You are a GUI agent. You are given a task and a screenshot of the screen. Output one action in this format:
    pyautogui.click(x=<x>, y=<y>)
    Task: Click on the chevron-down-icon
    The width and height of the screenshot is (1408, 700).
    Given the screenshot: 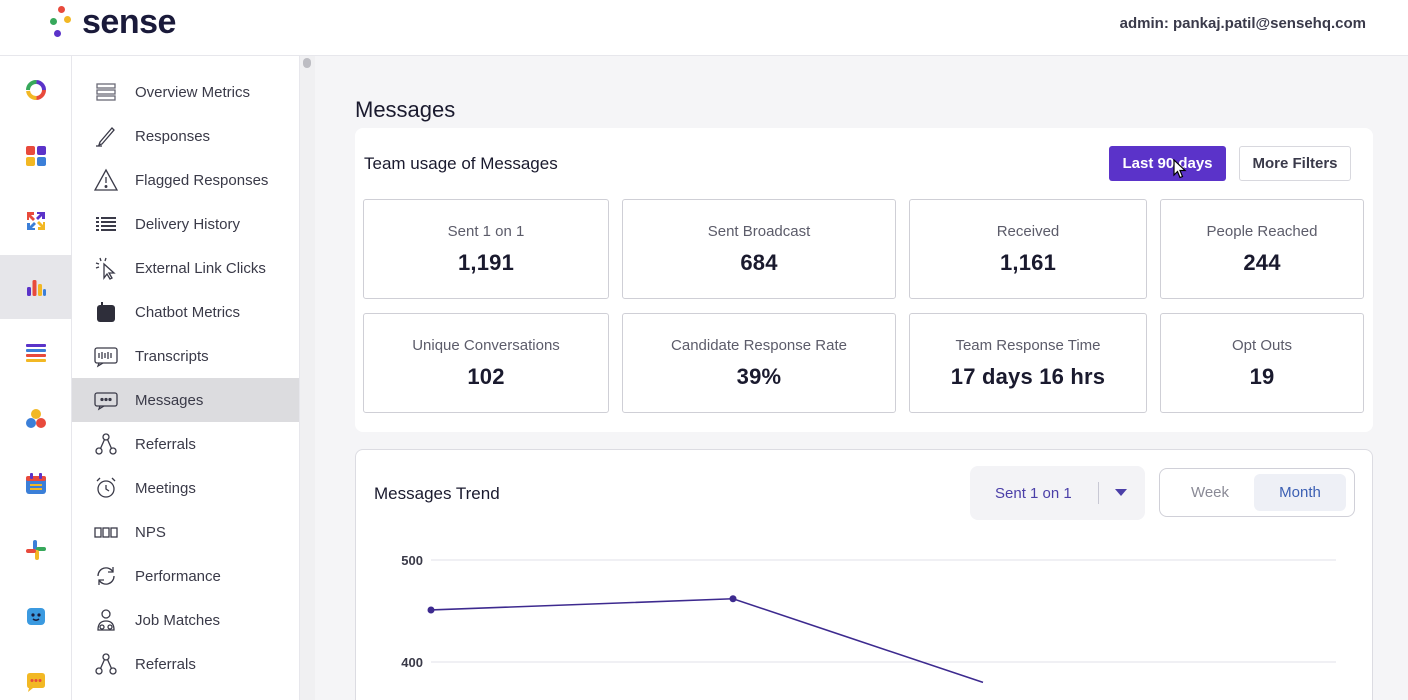 What is the action you would take?
    pyautogui.click(x=1121, y=492)
    